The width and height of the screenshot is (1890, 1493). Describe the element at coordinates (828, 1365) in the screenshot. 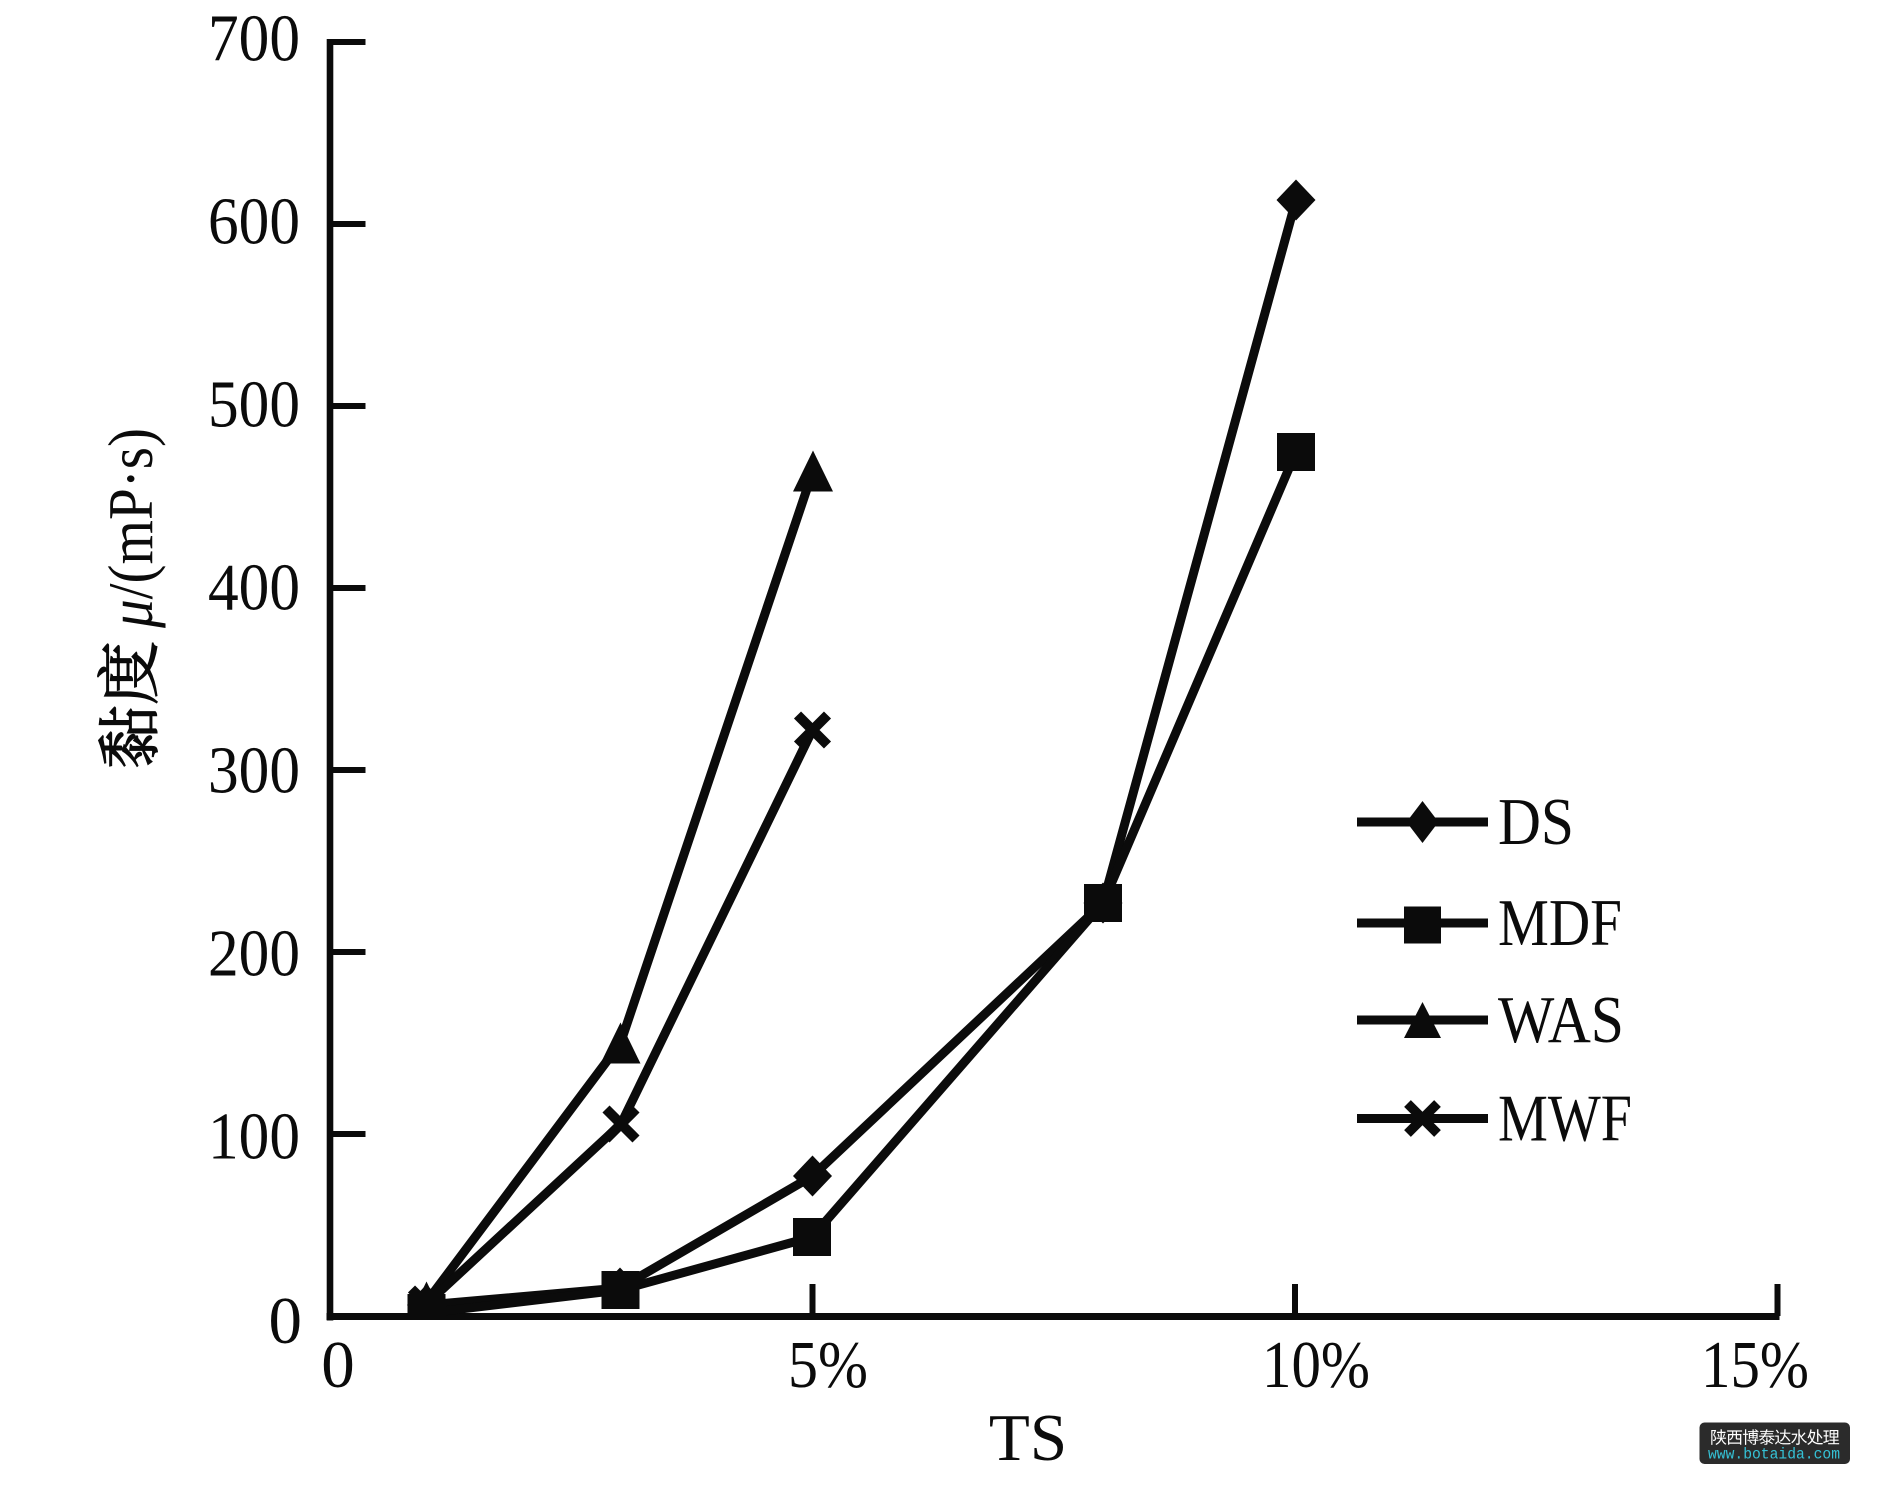

I see `svg-text: 5%` at that location.